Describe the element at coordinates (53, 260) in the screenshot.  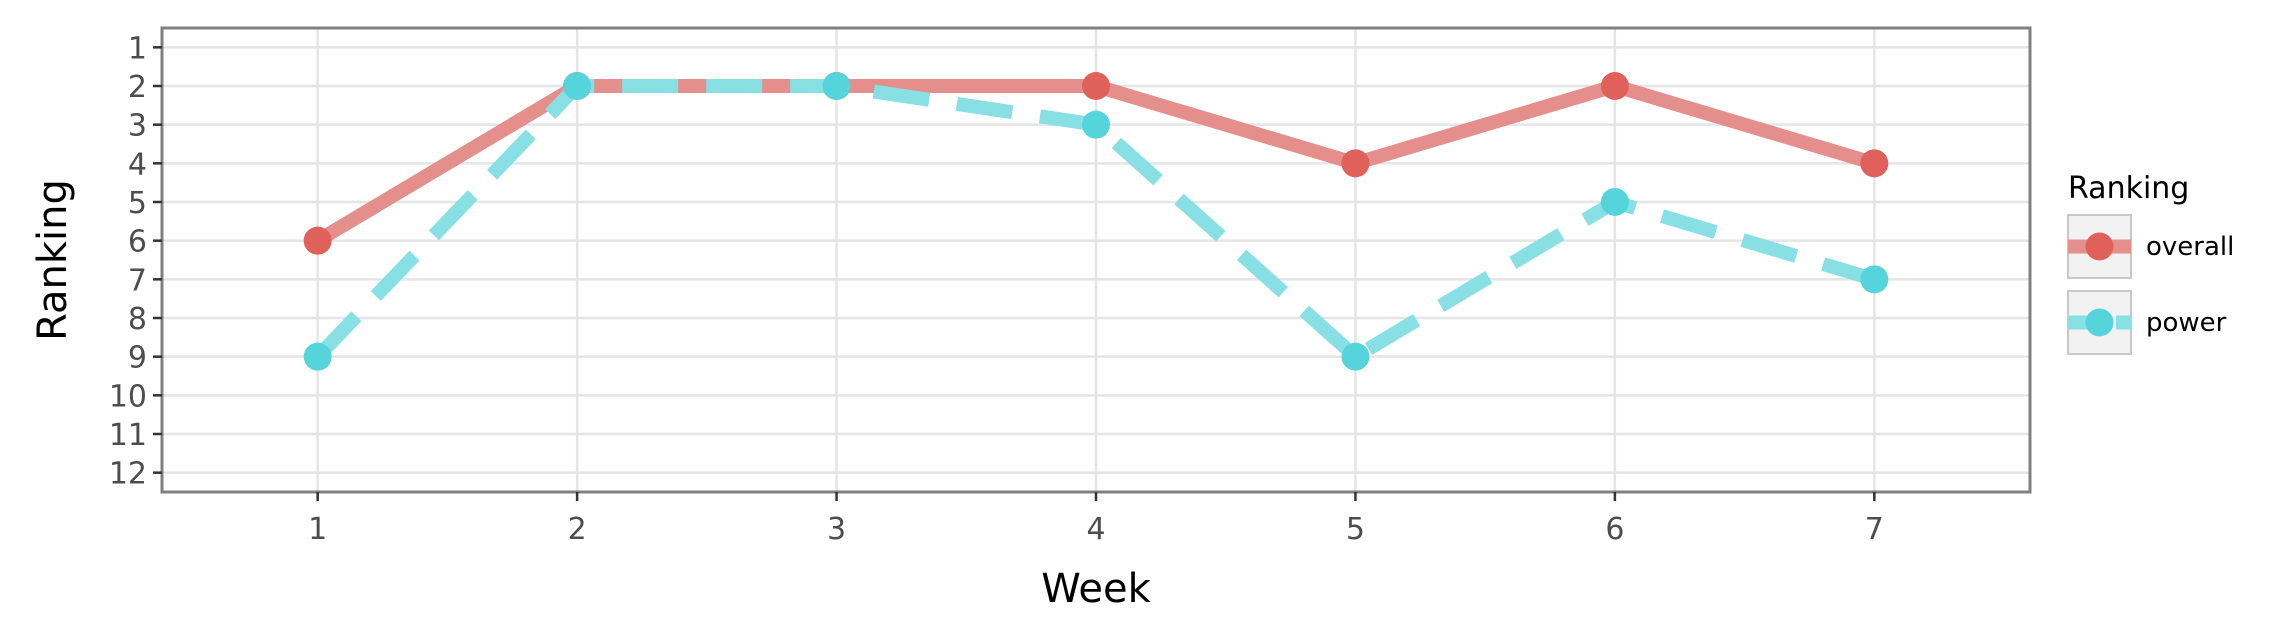
I see `y-axis-title: Ranking` at that location.